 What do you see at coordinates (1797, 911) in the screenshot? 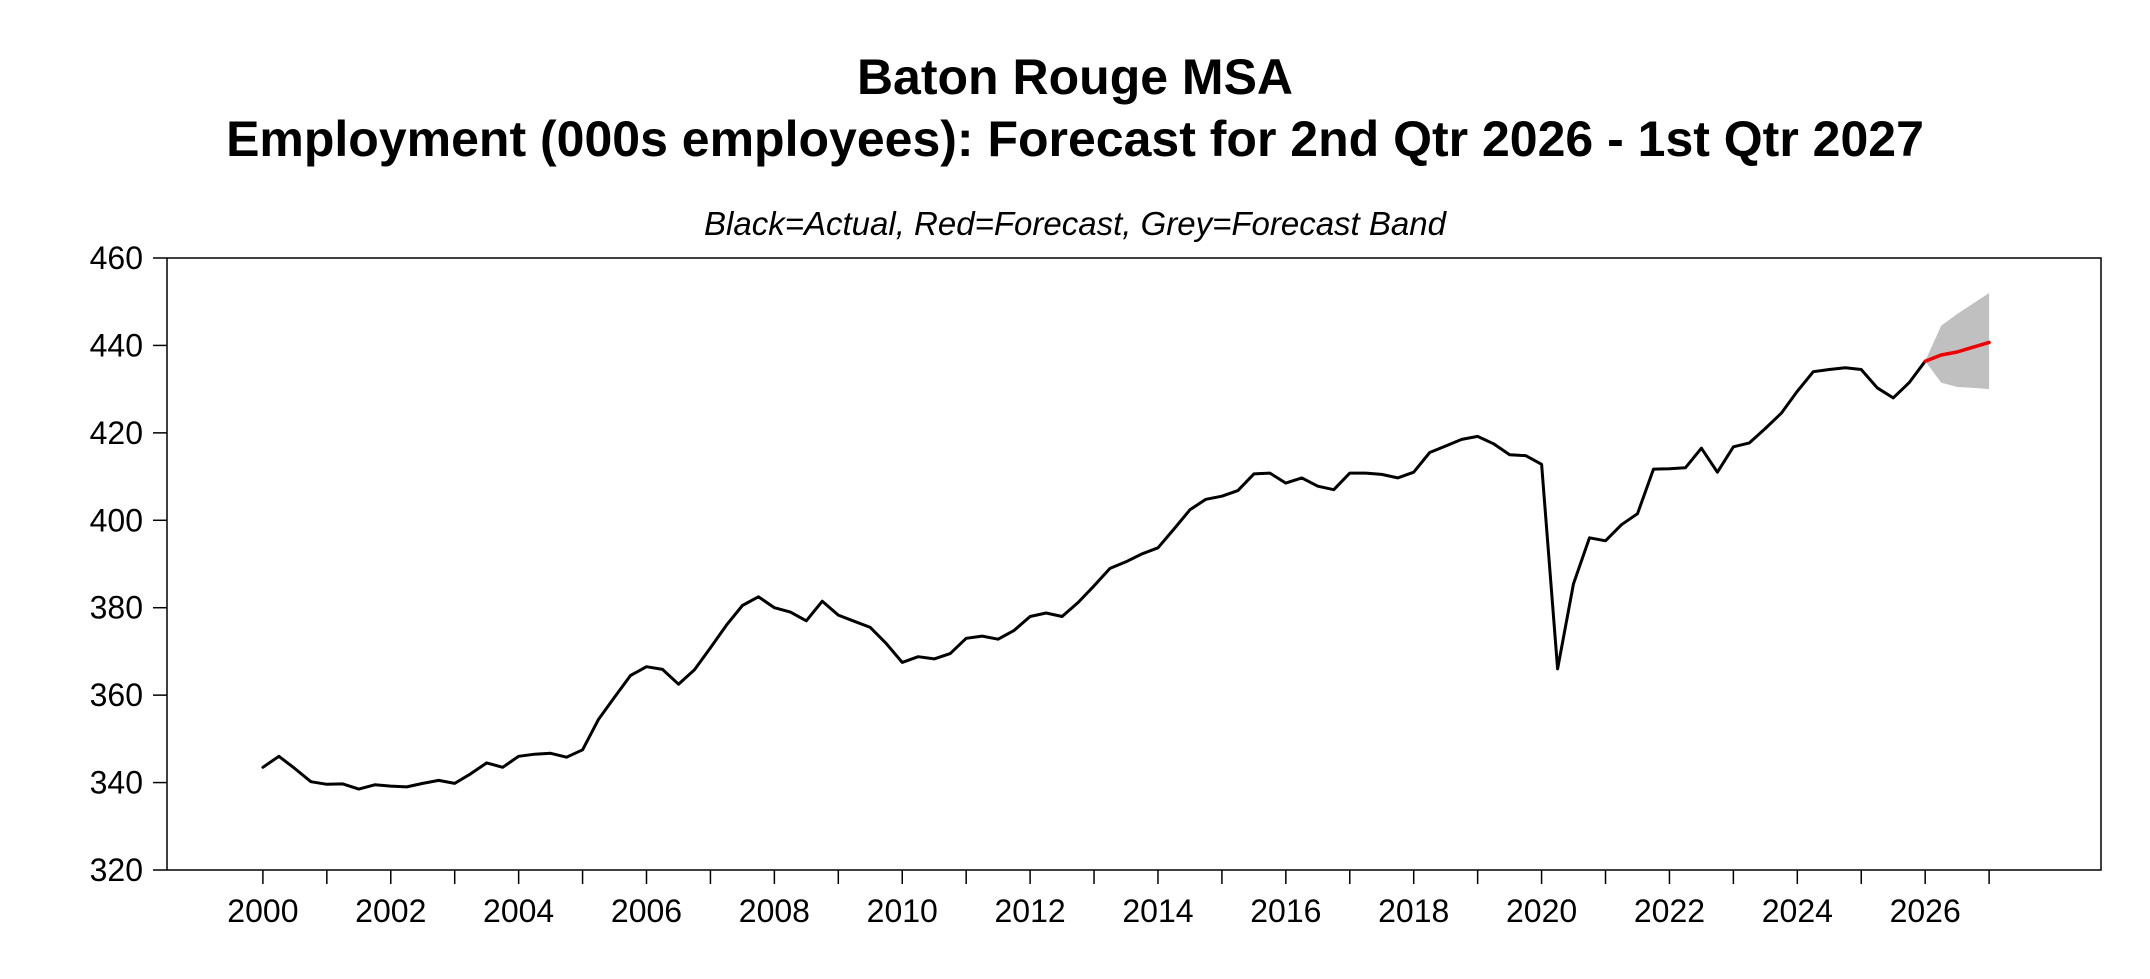
I see `x-tick-label: 2024` at bounding box center [1797, 911].